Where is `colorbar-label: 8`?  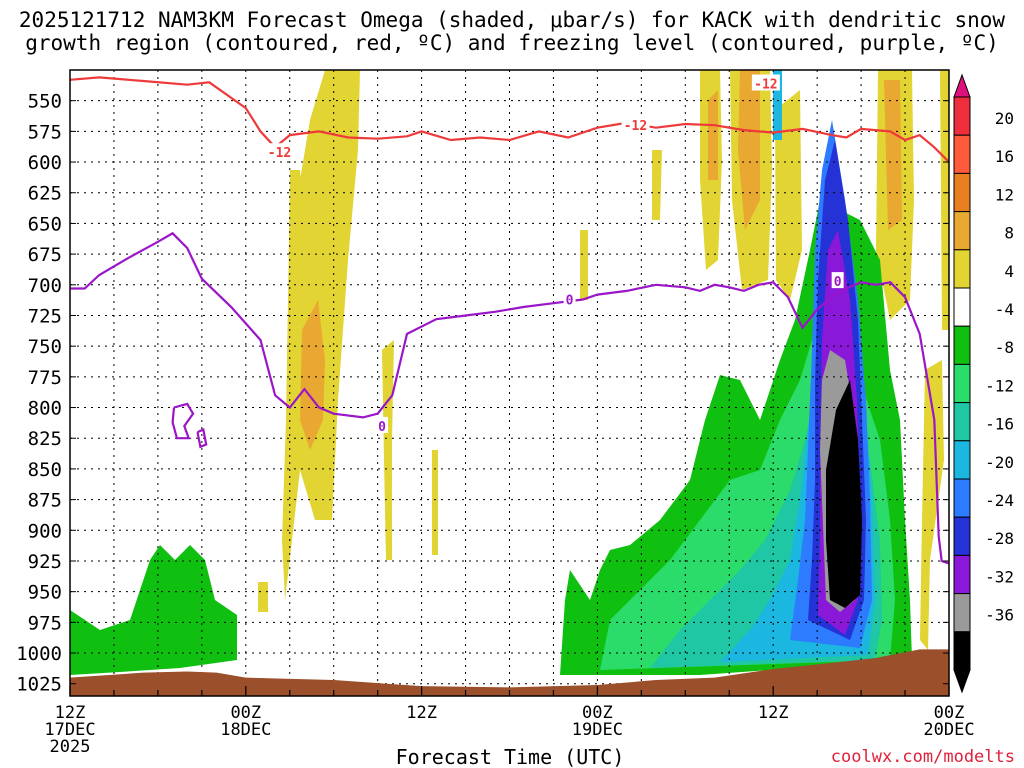
colorbar-label: 8 is located at coordinates (1009, 233).